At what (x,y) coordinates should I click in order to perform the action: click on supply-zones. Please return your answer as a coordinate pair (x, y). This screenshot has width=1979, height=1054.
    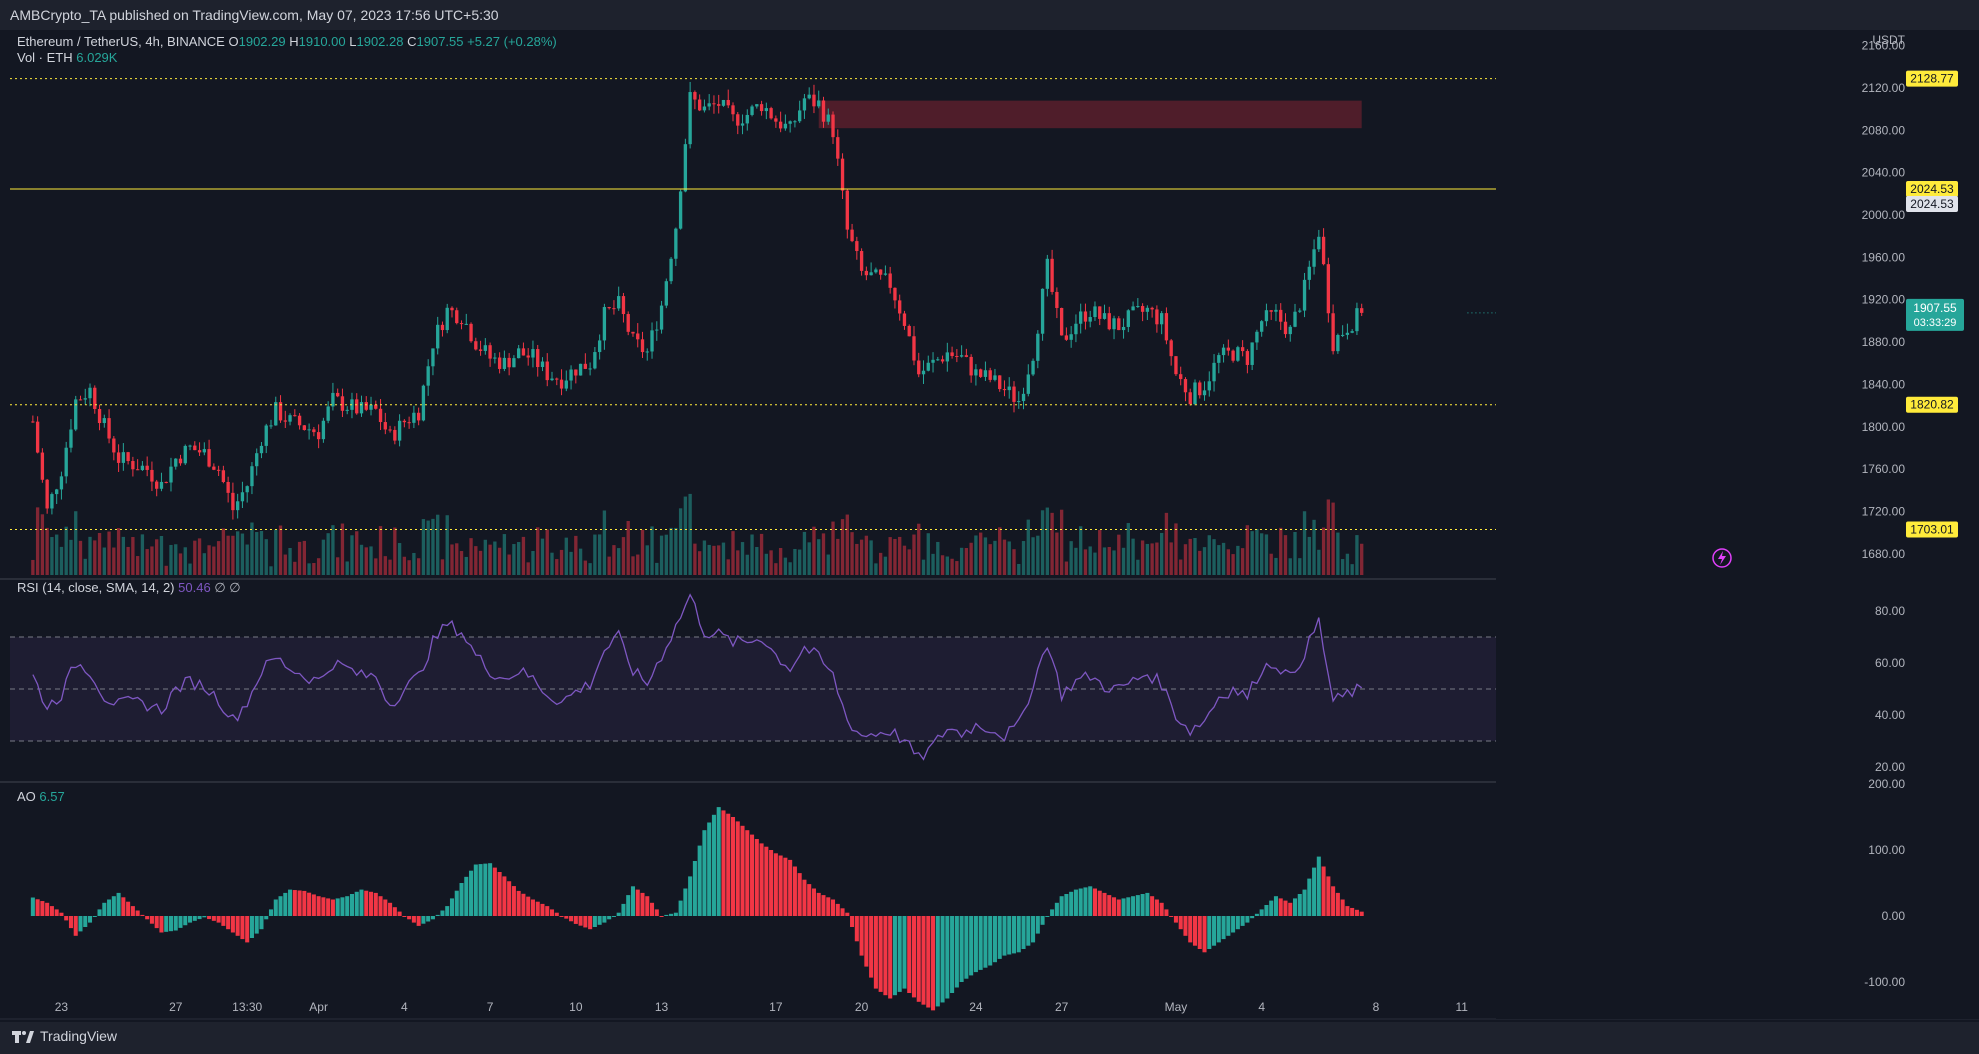
    Looking at the image, I should click on (1090, 114).